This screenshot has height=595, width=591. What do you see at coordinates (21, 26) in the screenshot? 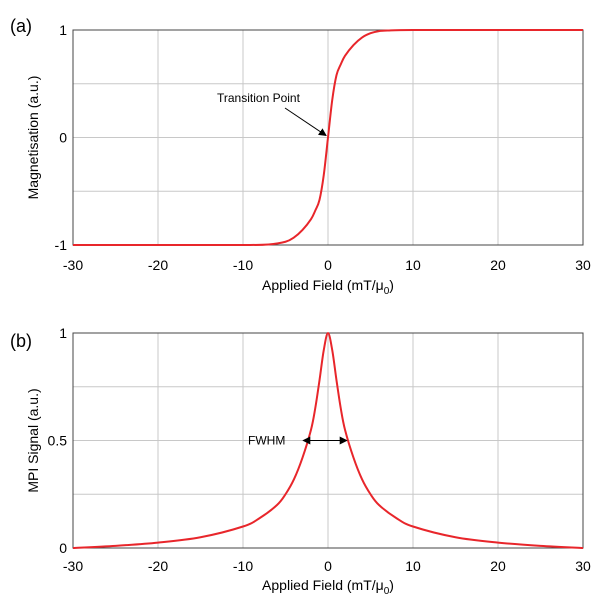
I see `panel-label: (a)` at bounding box center [21, 26].